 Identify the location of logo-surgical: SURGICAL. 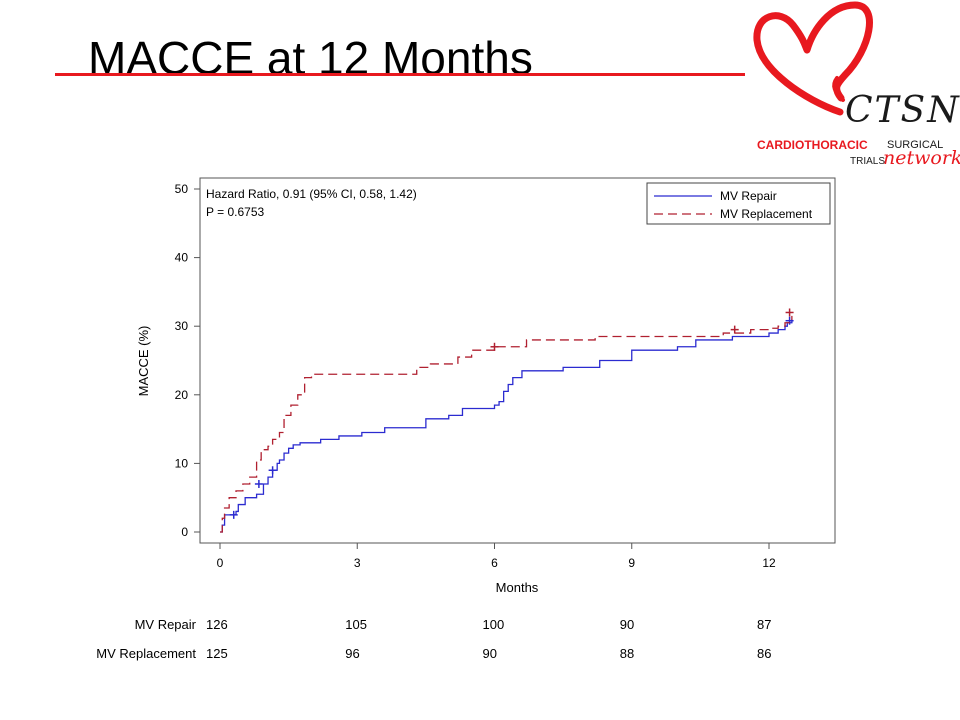
(915, 145).